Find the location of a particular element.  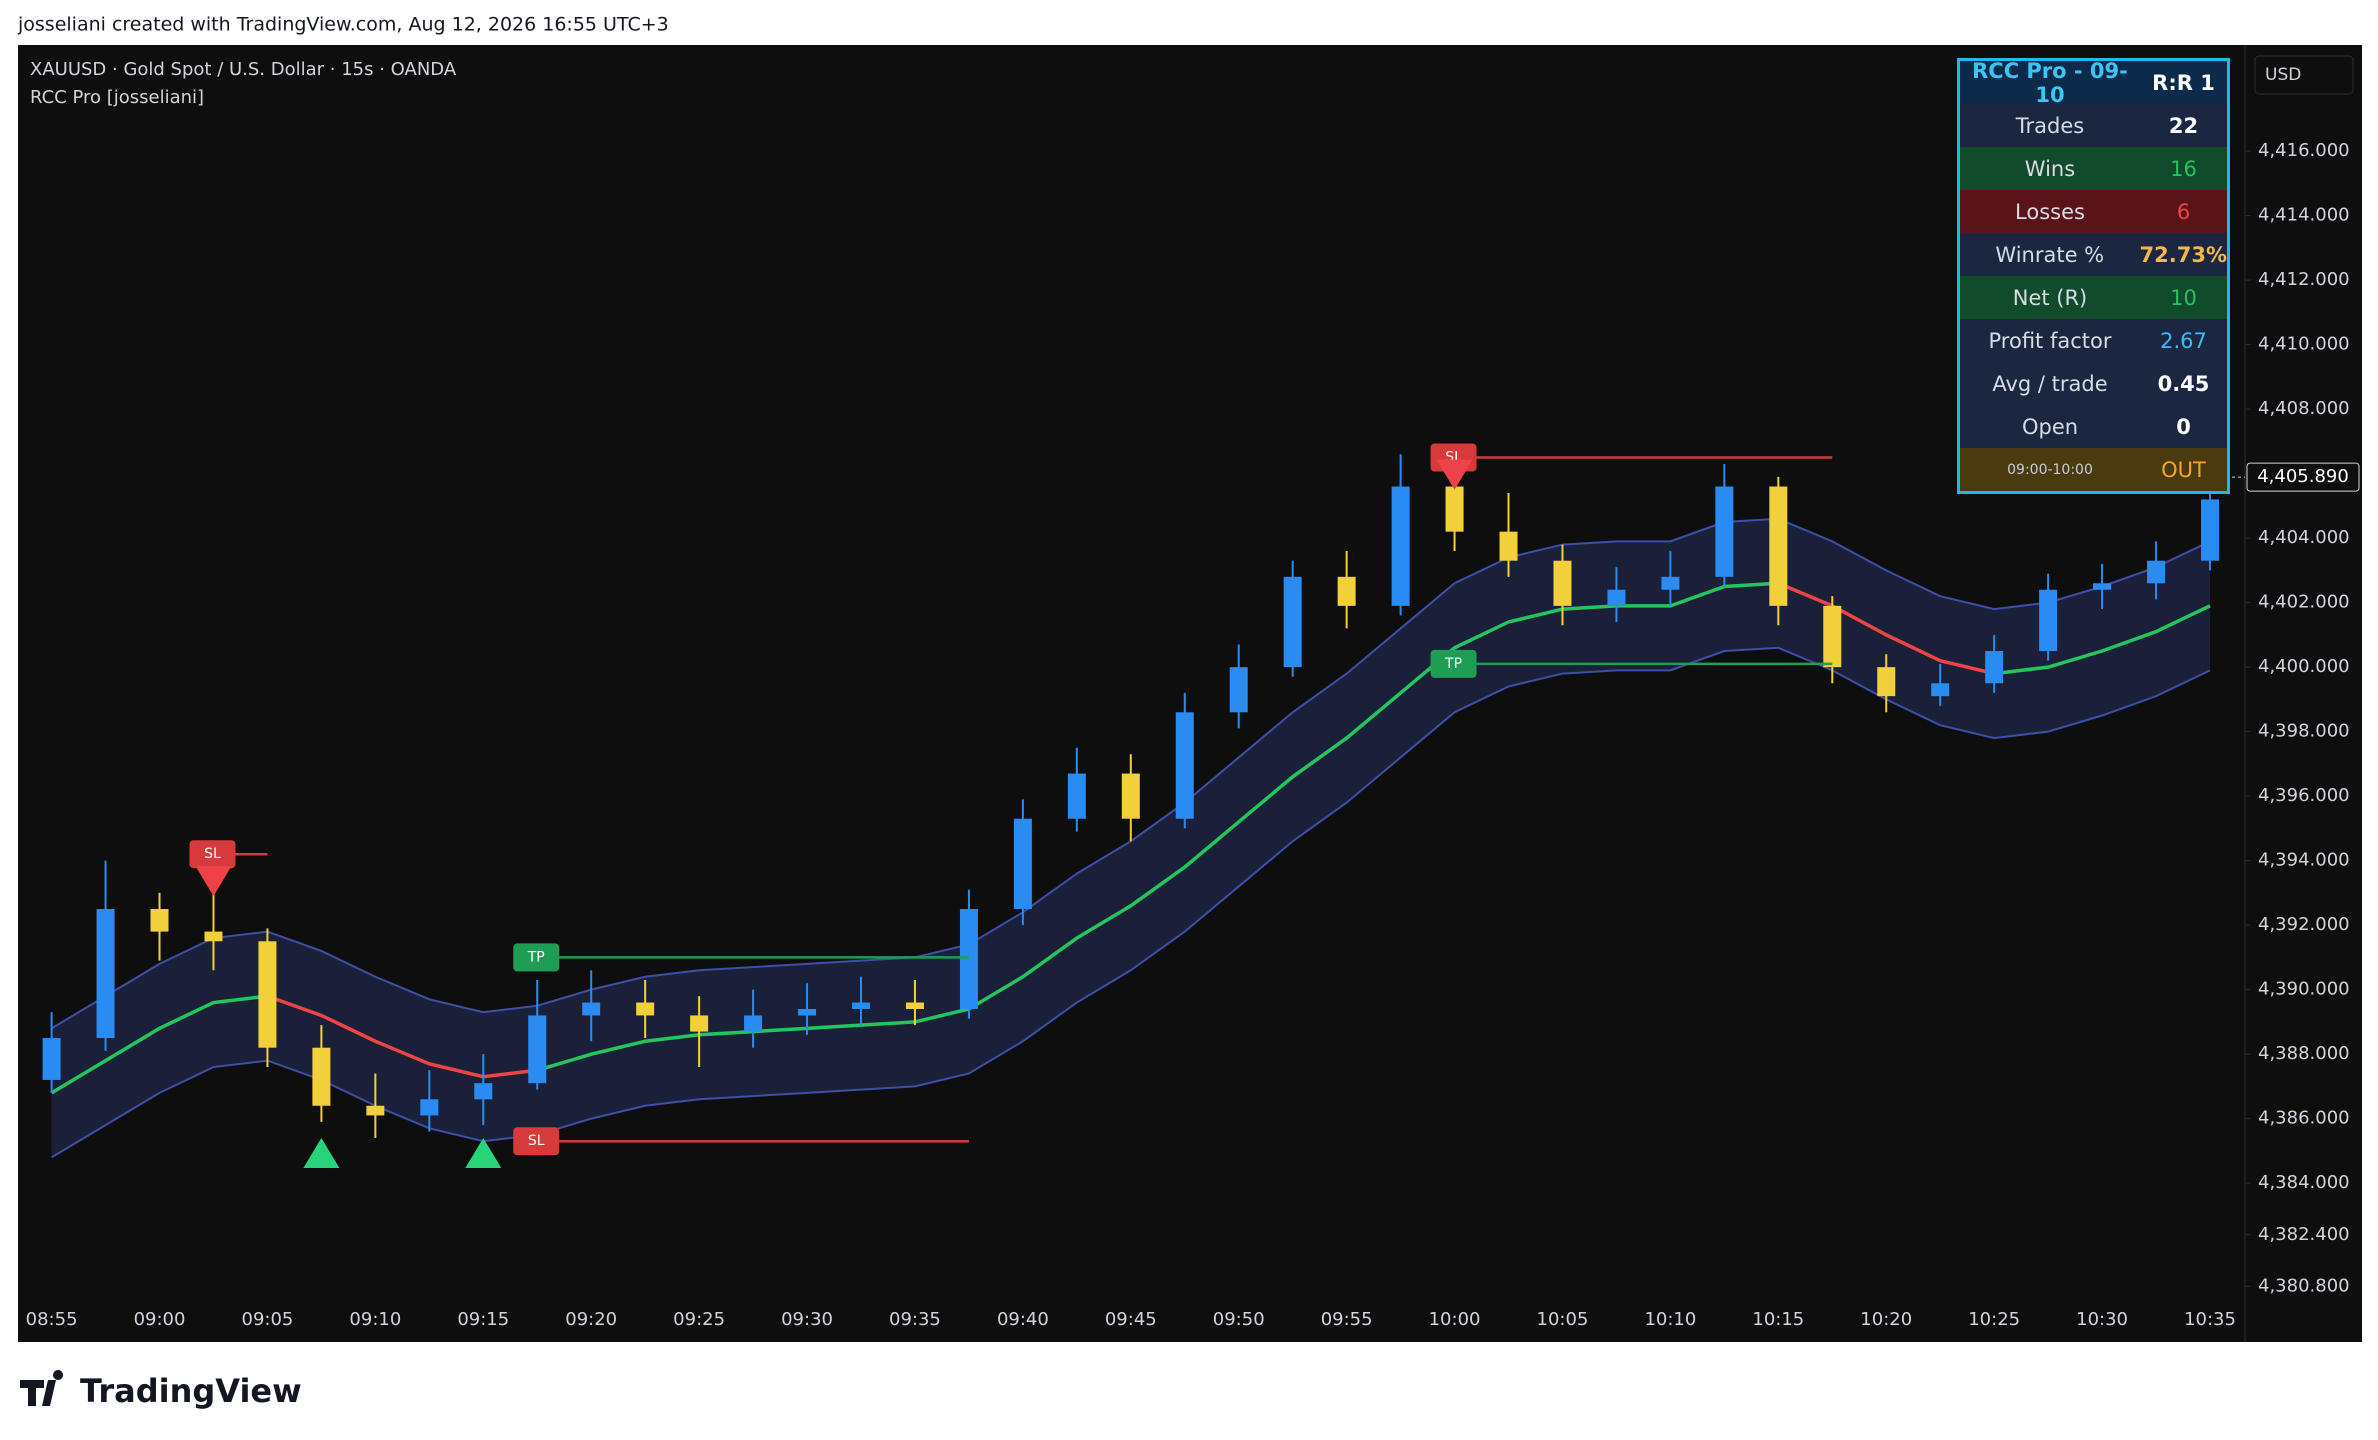

x-tick-label: 09:00 is located at coordinates (160, 1319).